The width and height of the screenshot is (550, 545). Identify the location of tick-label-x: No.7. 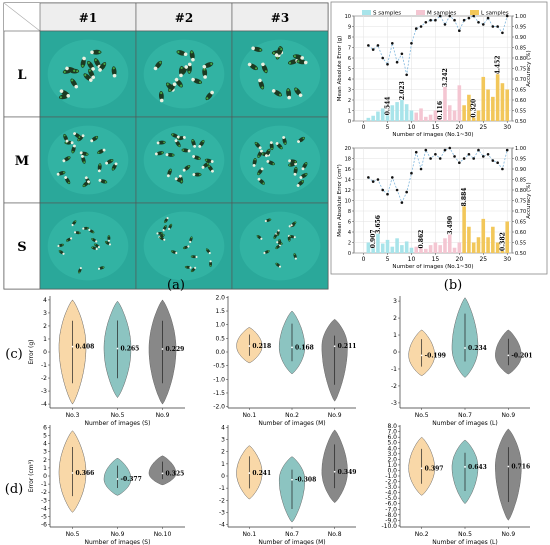
(465, 415).